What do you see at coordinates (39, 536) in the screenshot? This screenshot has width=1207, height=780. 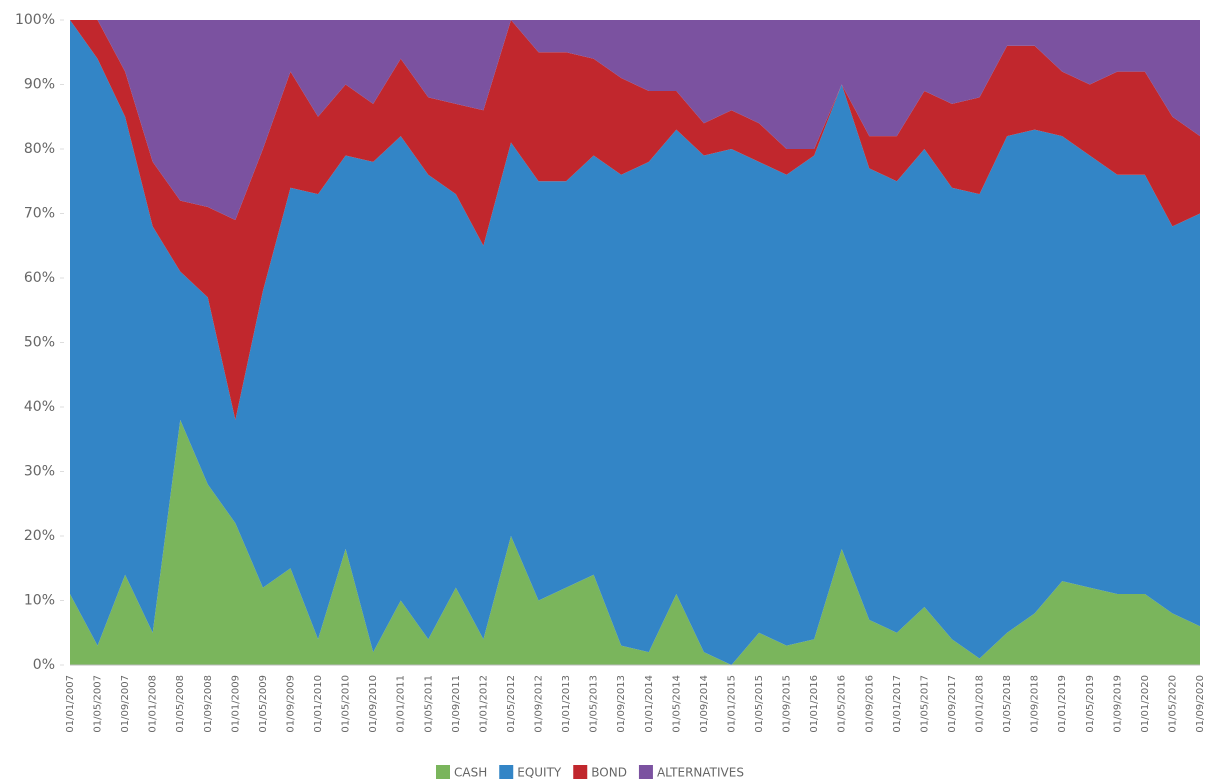 I see `y-tick-label: 20%` at bounding box center [39, 536].